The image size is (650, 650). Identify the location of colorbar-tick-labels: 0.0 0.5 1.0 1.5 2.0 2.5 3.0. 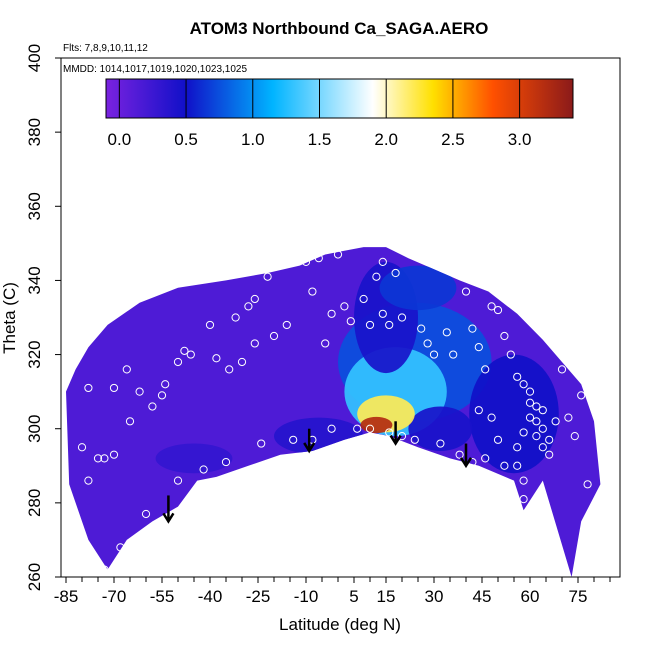
(320, 139).